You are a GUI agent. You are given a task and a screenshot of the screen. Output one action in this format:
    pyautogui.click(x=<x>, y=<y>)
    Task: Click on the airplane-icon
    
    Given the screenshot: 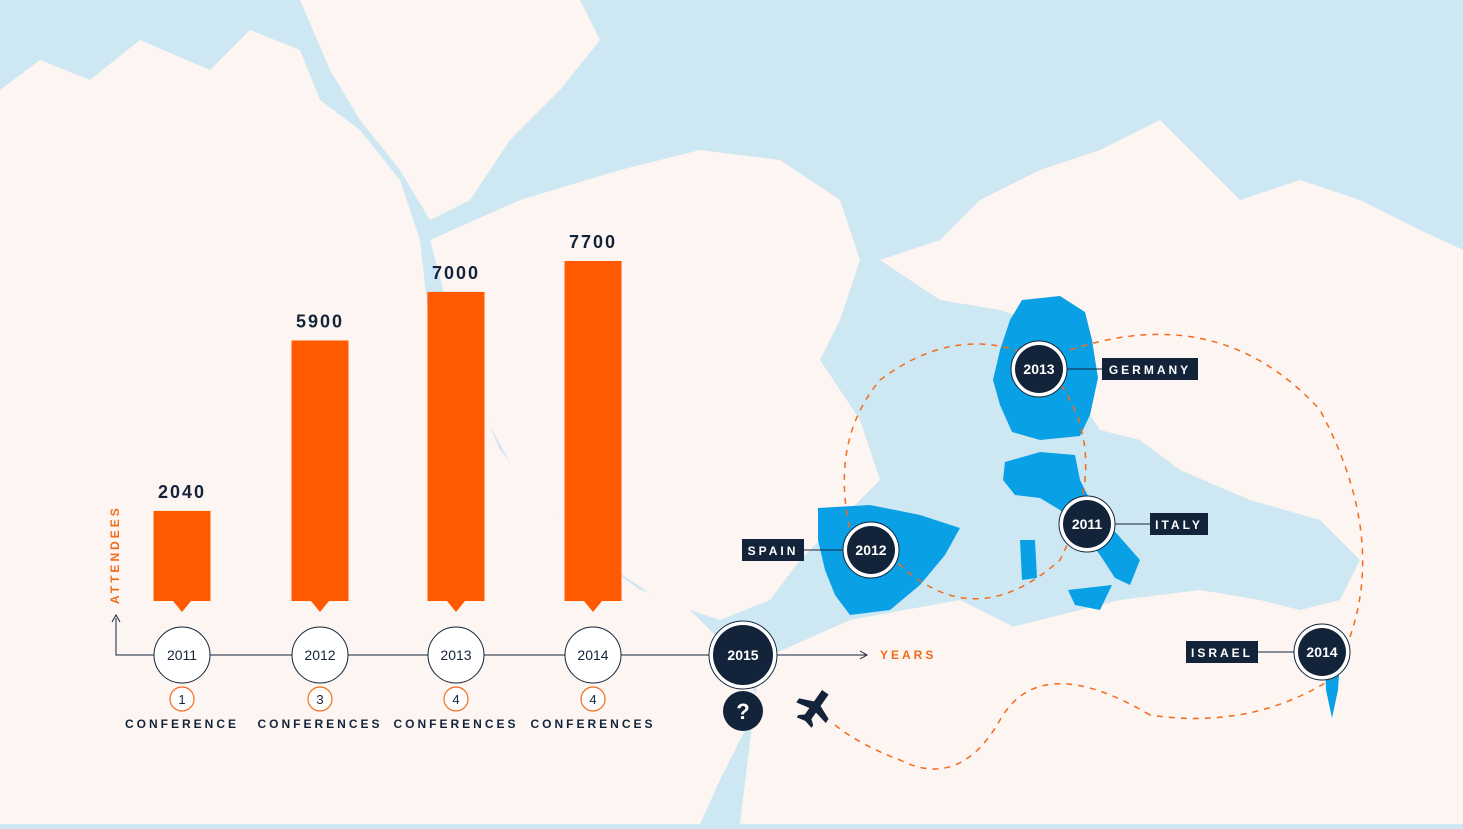 What is the action you would take?
    pyautogui.click(x=812, y=708)
    